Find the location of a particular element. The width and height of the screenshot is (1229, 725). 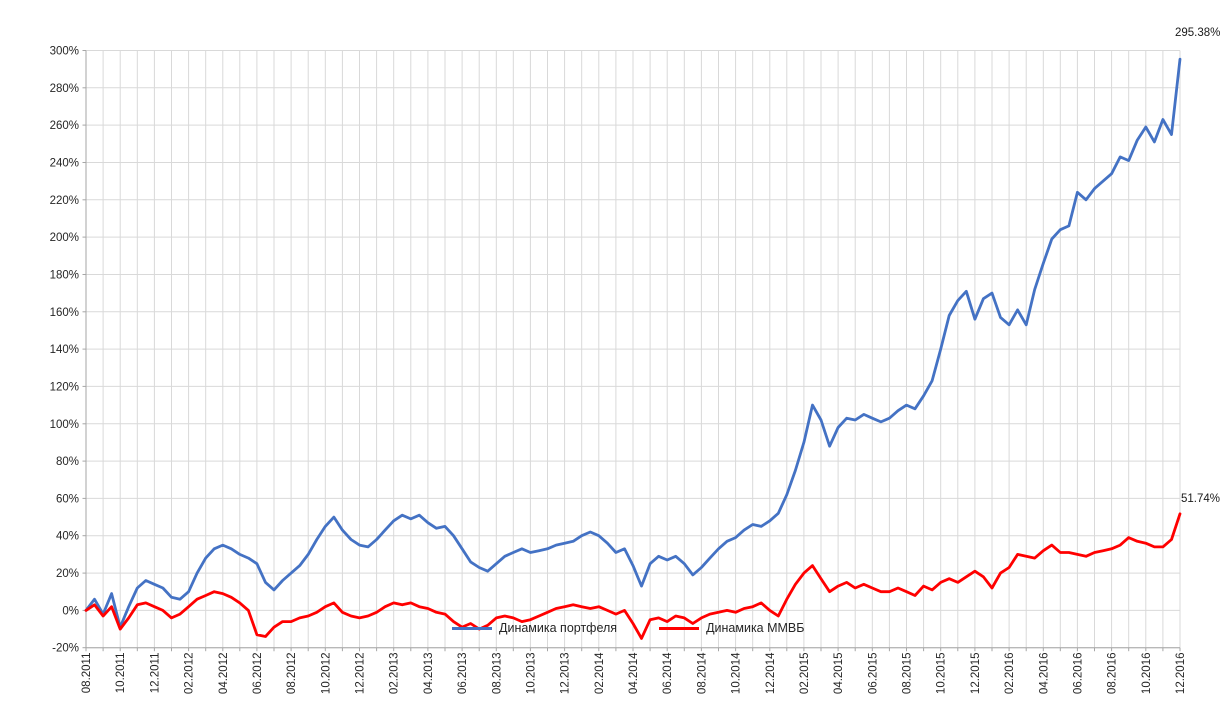

x-tick-label: 08.2016 is located at coordinates (1113, 674).